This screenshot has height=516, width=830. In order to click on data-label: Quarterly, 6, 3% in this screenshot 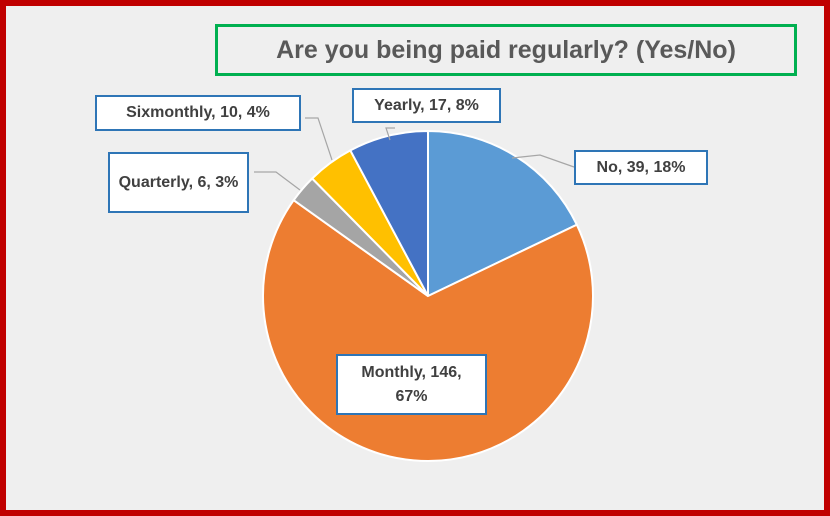, I will do `click(178, 182)`.